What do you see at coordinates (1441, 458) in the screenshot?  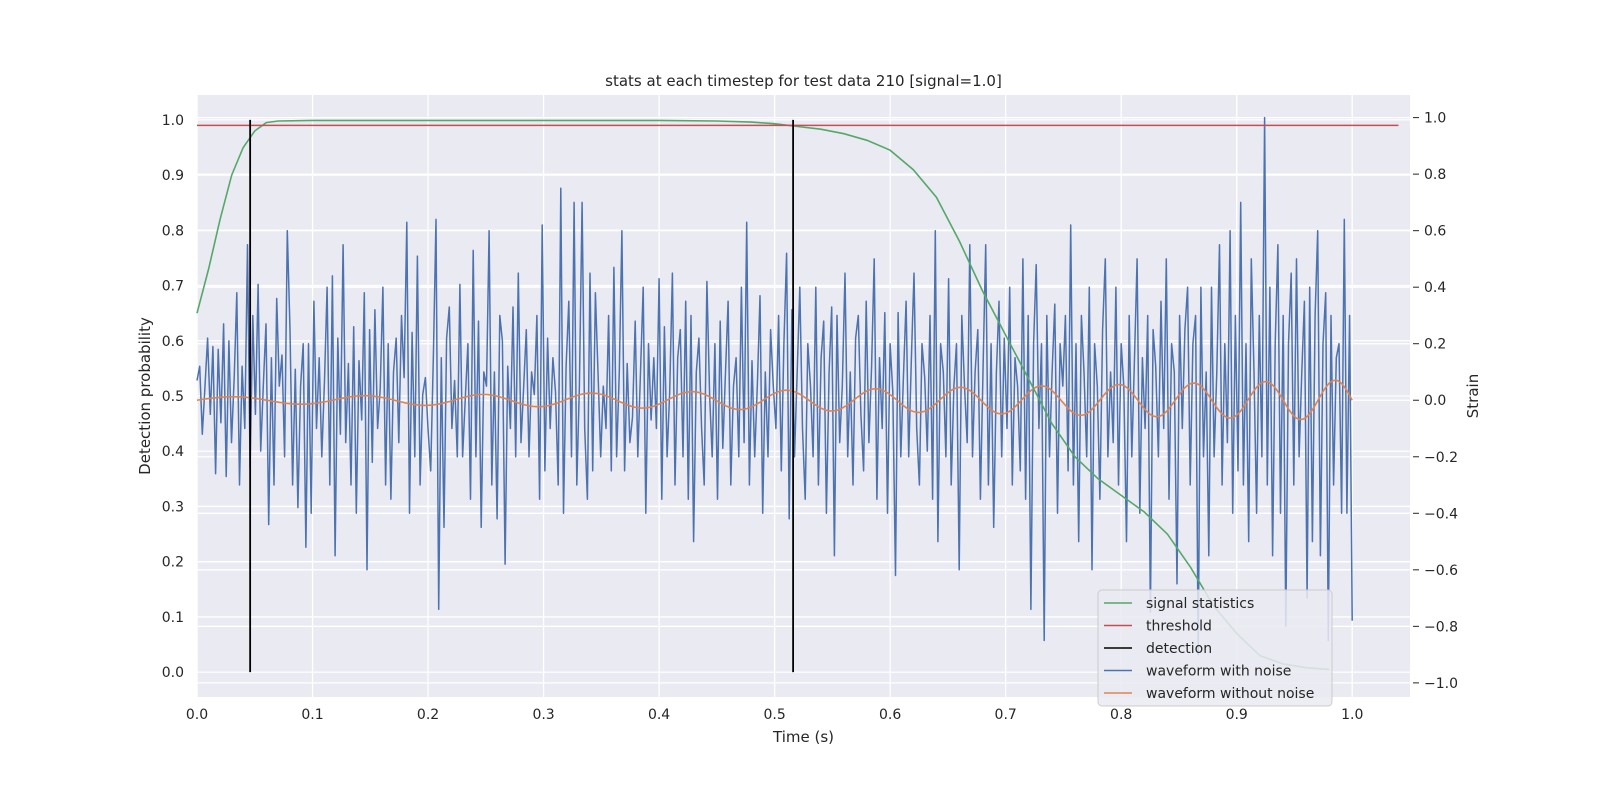 I see `y2-tick-label: −0.2` at bounding box center [1441, 458].